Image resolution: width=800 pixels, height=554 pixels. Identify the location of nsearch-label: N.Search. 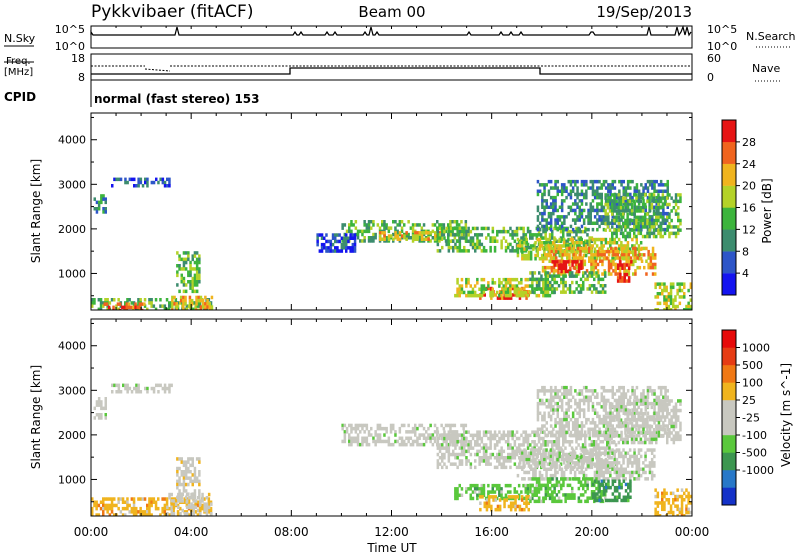
(771, 36).